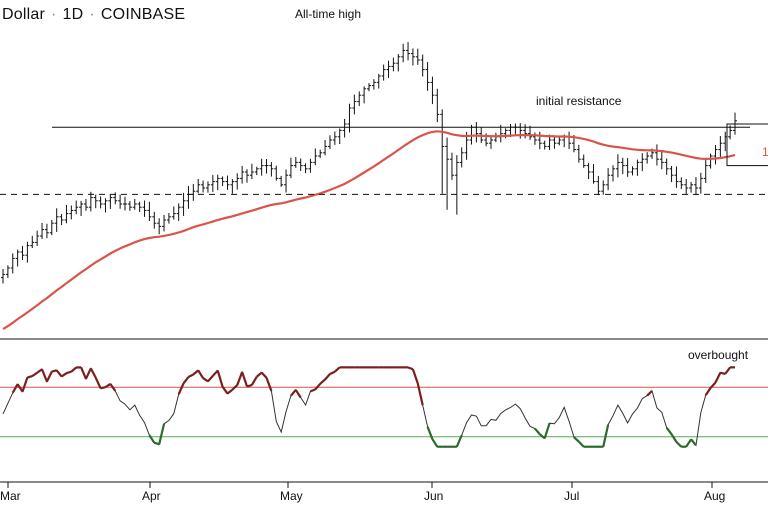 This screenshot has width=768, height=512. I want to click on x-tick-label: Aug, so click(714, 496).